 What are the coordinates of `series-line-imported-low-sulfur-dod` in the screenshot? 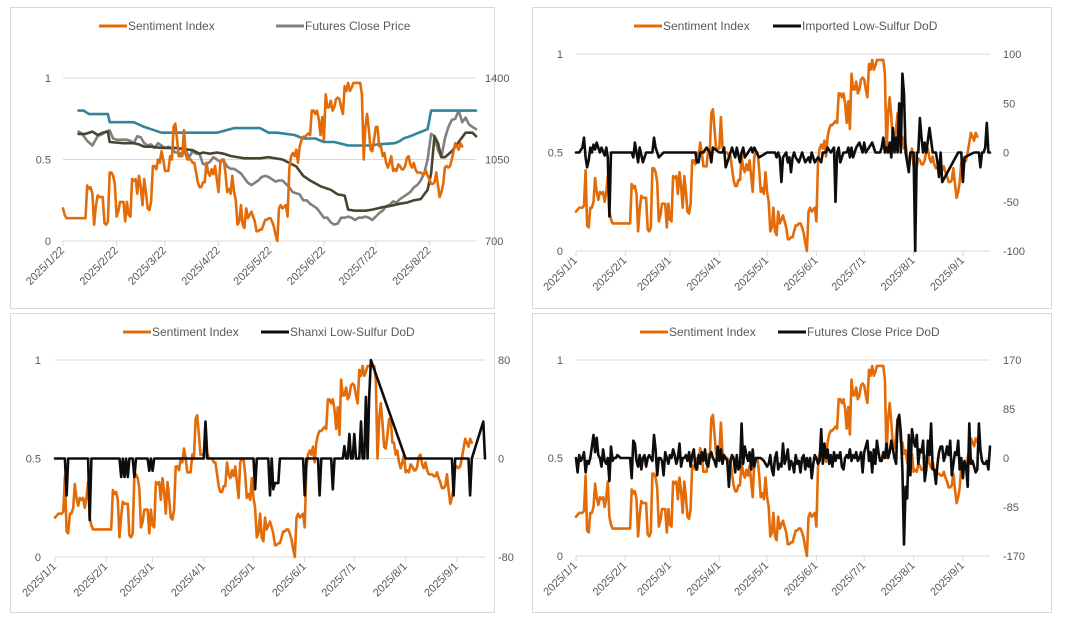 It's located at (783, 162).